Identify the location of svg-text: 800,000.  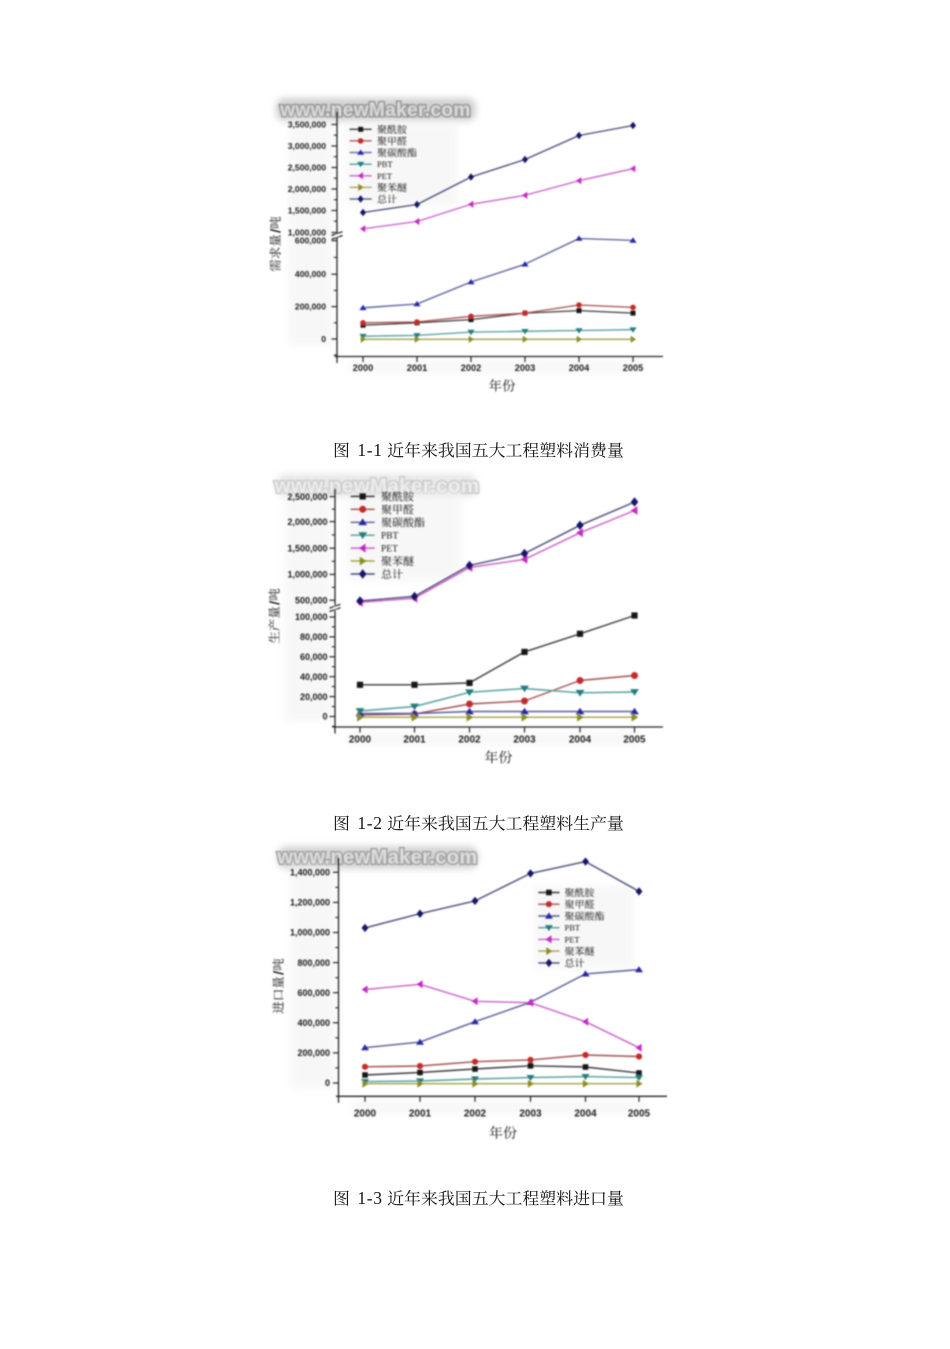
(313, 963).